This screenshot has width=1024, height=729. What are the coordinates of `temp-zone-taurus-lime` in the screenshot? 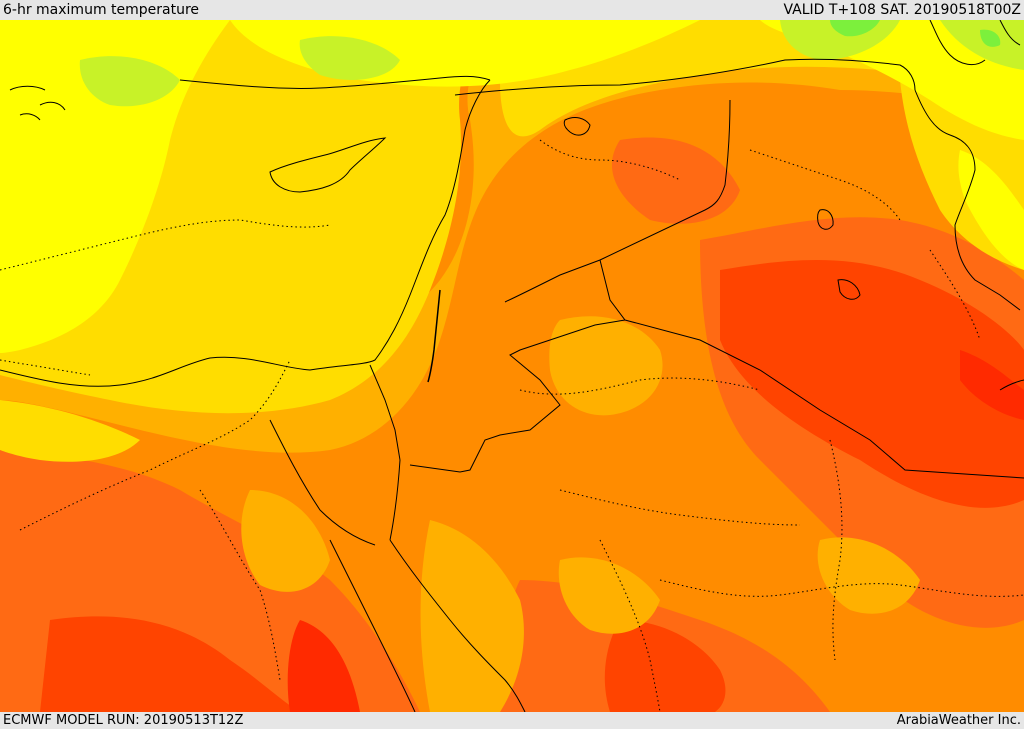 It's located at (349, 58).